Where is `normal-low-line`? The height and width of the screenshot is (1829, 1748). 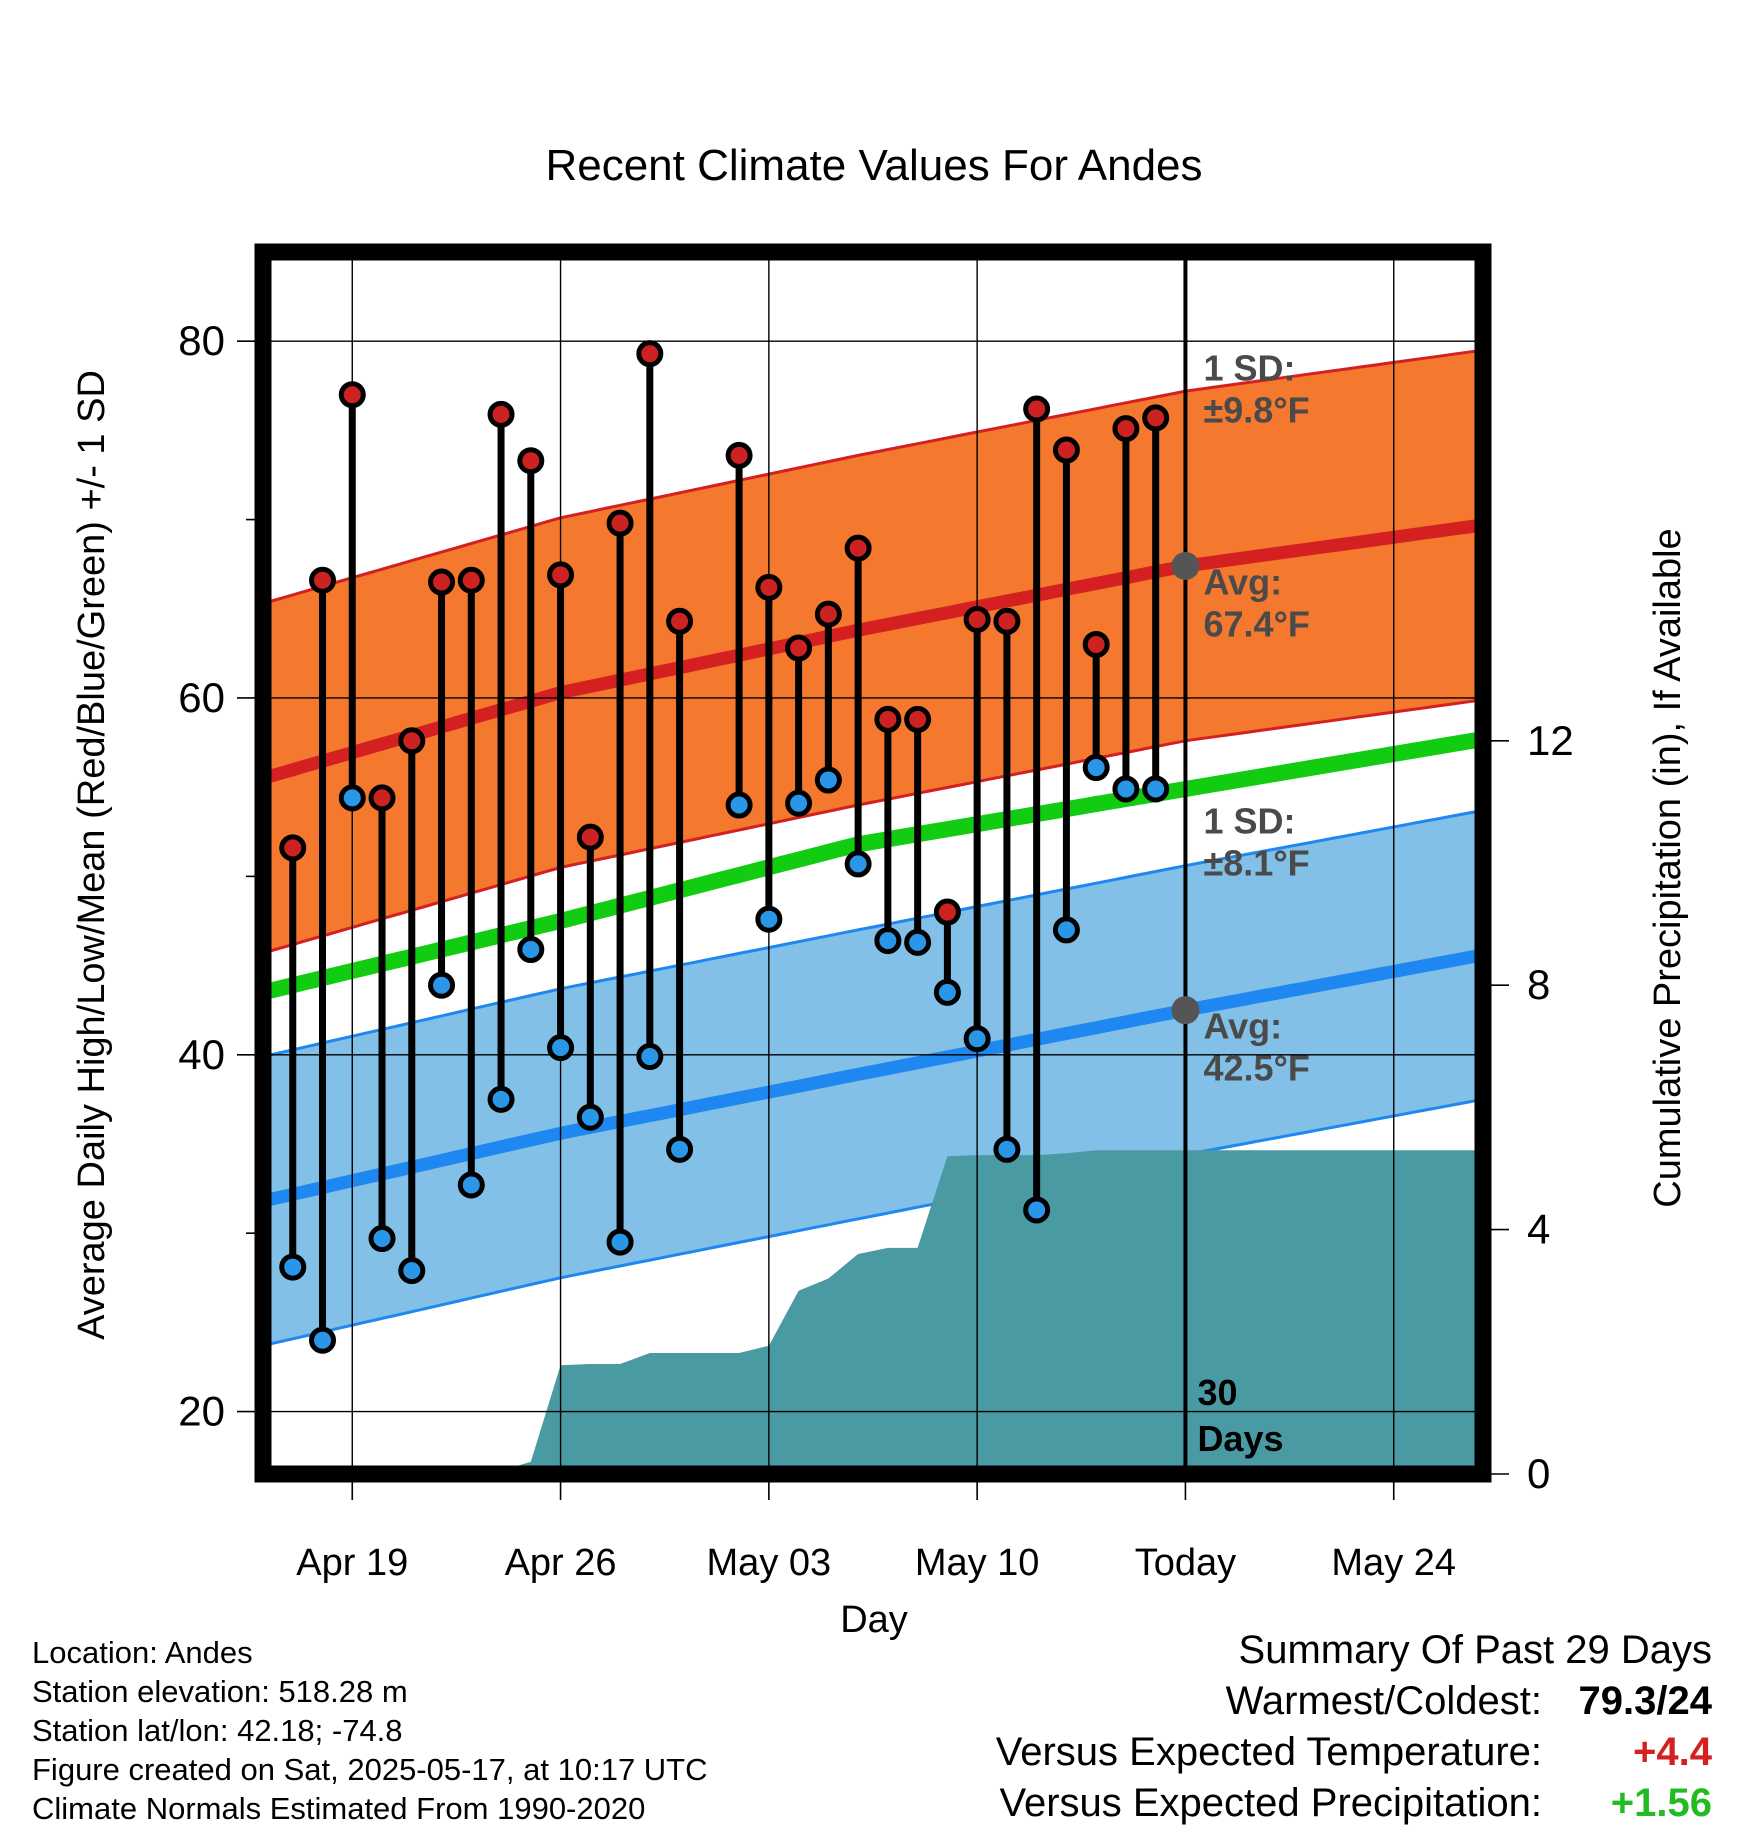 normal-low-line is located at coordinates (873, 1078).